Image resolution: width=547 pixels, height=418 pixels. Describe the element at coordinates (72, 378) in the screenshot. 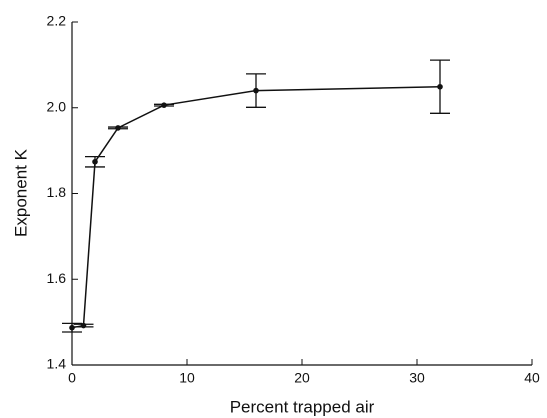

I see `x-tick-label: 0` at that location.